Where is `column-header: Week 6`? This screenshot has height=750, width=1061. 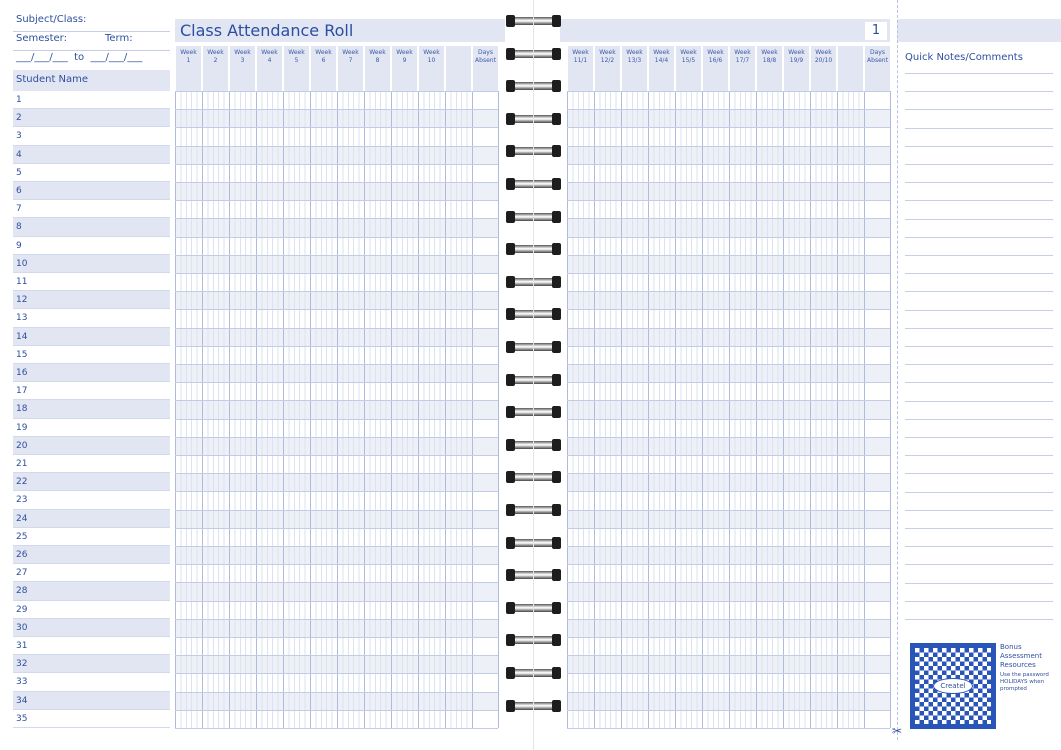
column-header: Week 6 is located at coordinates (323, 68).